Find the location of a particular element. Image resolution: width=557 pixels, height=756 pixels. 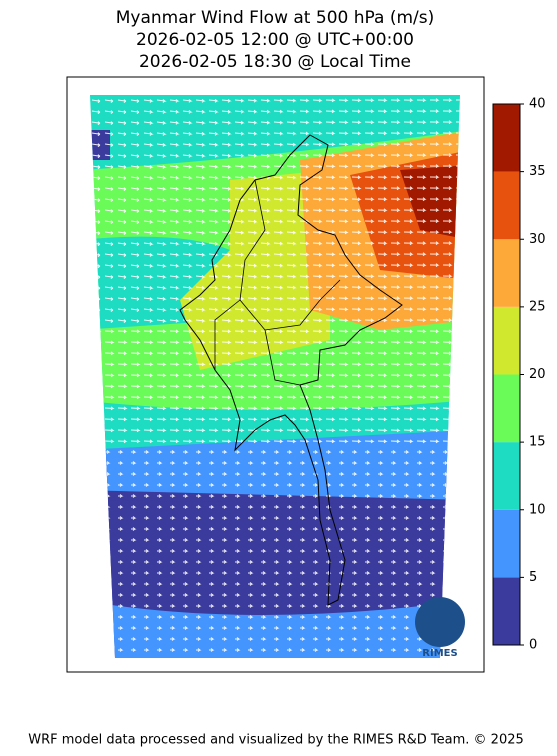

title-line: Myanmar Wind Flow at 500 hPa (m/s) is located at coordinates (275, 18).